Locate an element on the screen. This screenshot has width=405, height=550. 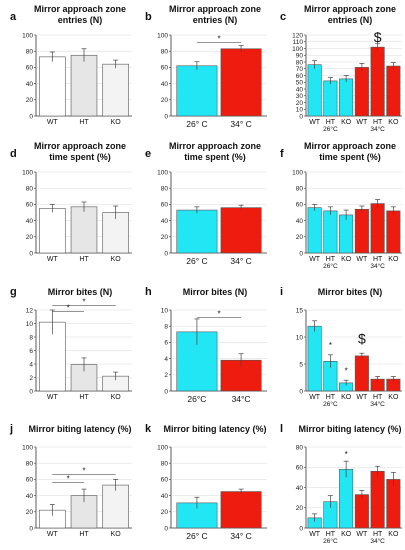
y-tick-label: 2 is located at coordinates (31, 378).